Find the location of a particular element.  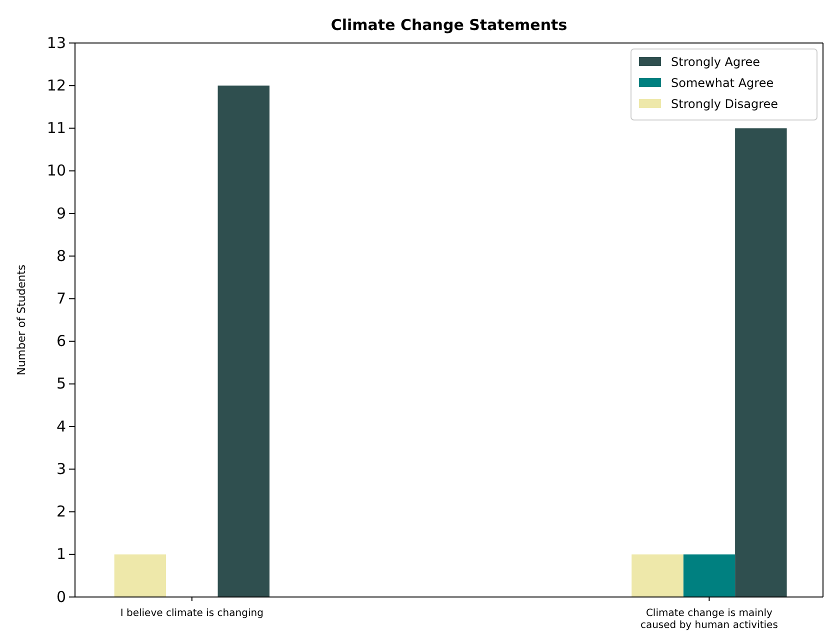

chart-title: Climate Change Statements is located at coordinates (449, 25).